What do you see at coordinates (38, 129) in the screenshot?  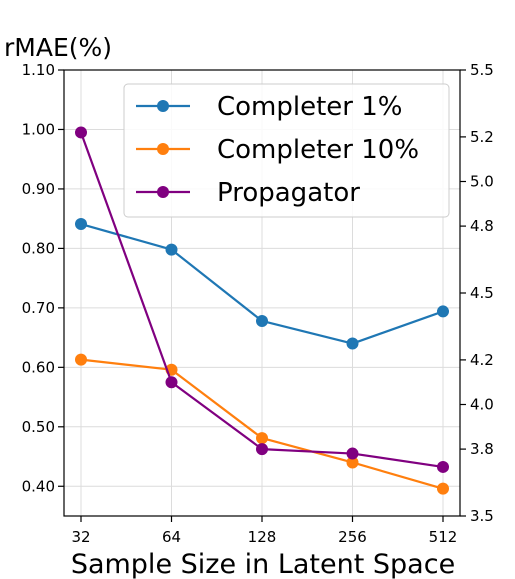 I see `y-tick-label: 1.00` at bounding box center [38, 129].